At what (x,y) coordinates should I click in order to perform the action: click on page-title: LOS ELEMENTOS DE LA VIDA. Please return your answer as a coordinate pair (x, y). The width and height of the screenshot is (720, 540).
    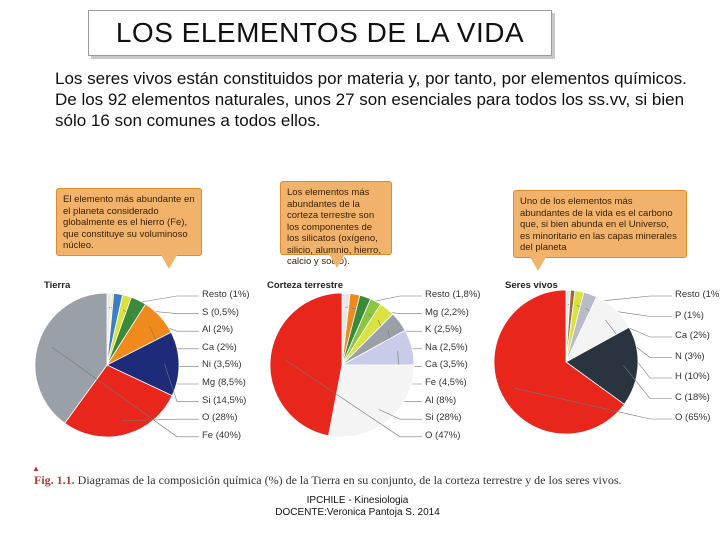
    Looking at the image, I should click on (320, 33).